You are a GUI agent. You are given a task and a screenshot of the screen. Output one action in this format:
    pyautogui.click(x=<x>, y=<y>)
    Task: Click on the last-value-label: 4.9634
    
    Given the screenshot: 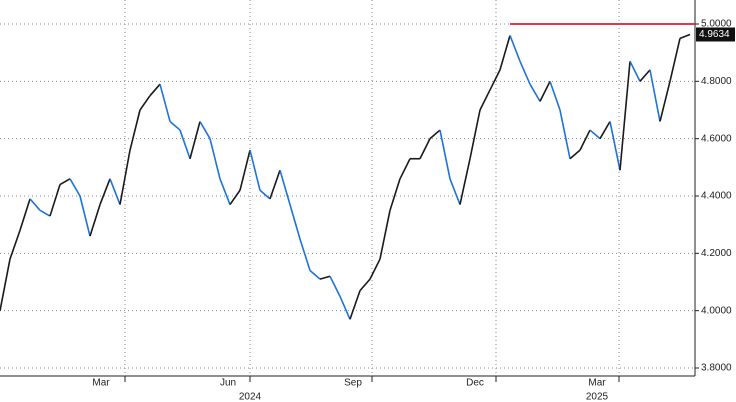 What is the action you would take?
    pyautogui.click(x=714, y=34)
    